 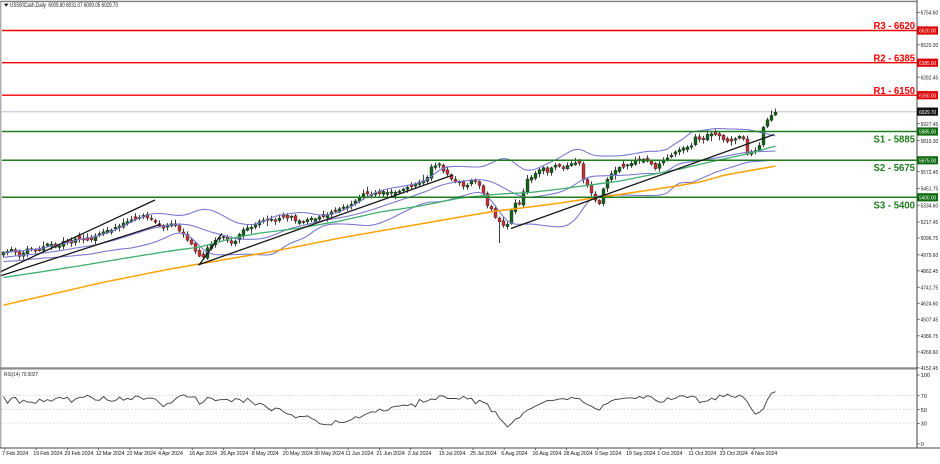 I want to click on svg-text: 3 Jul 2024, so click(x=420, y=454).